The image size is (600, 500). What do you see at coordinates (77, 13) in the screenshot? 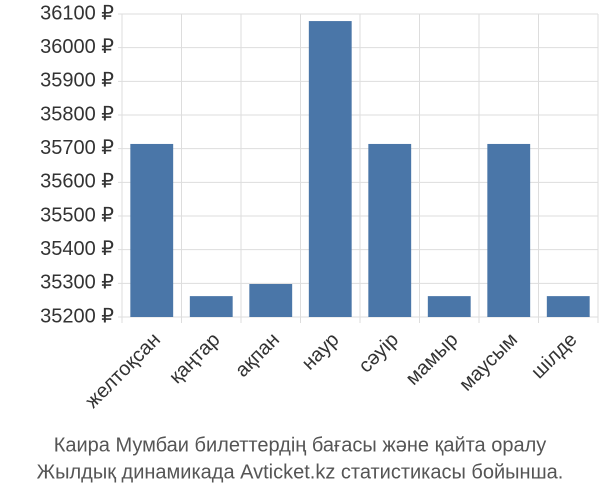
I see `y-tick-label: 36100 ₽` at bounding box center [77, 13].